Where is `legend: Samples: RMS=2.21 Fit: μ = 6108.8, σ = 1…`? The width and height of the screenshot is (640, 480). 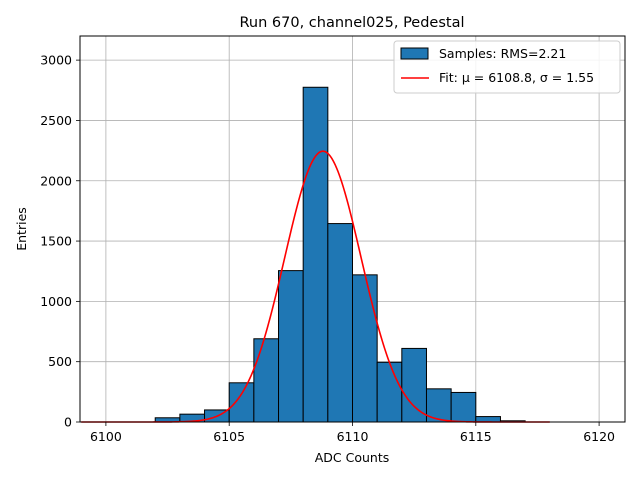 legend: Samples: RMS=2.21 Fit: μ = 6108.8, σ = 1… is located at coordinates (507, 67).